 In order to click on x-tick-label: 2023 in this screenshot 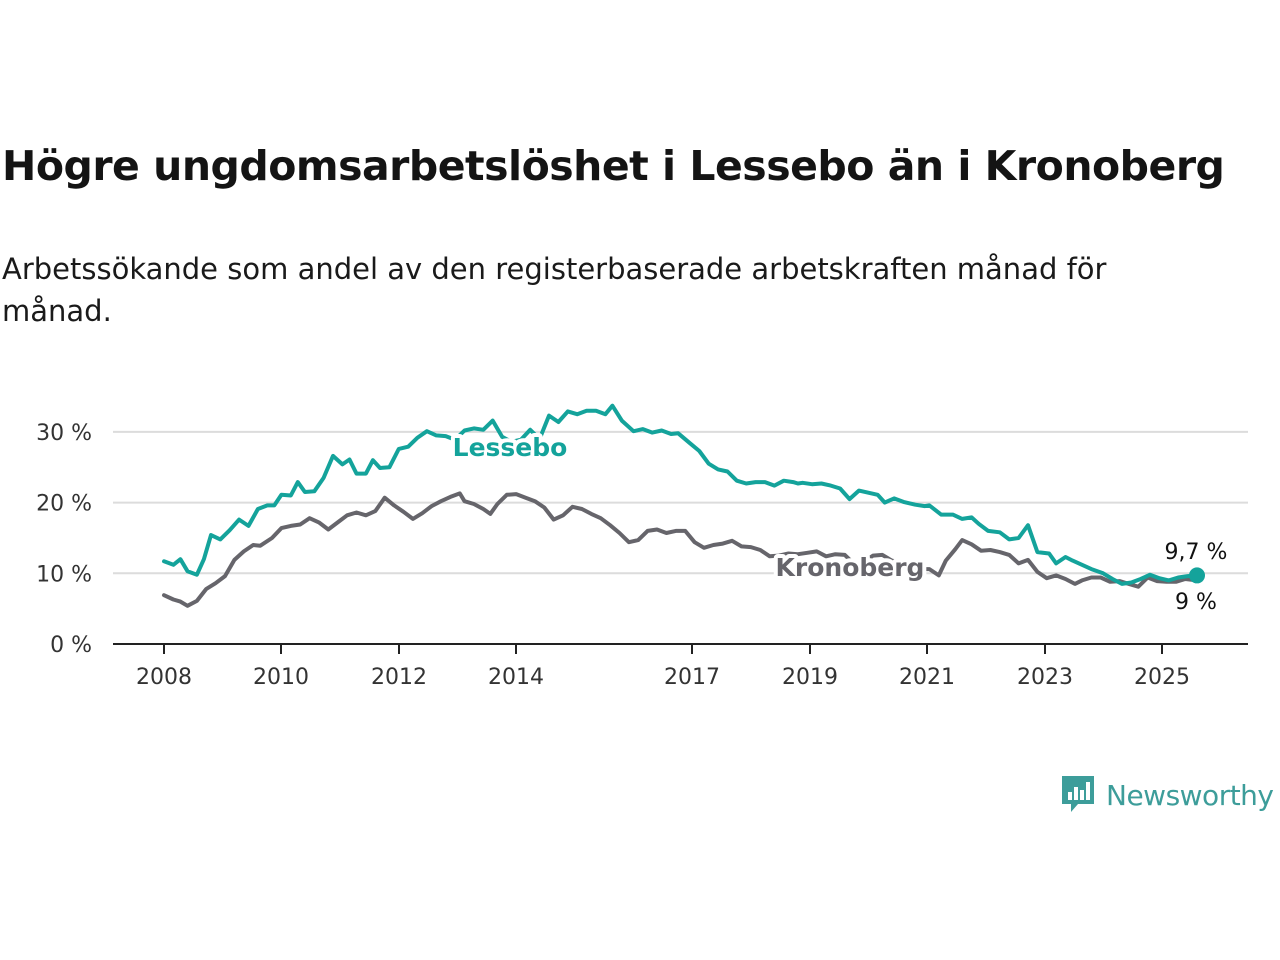, I will do `click(1045, 677)`.